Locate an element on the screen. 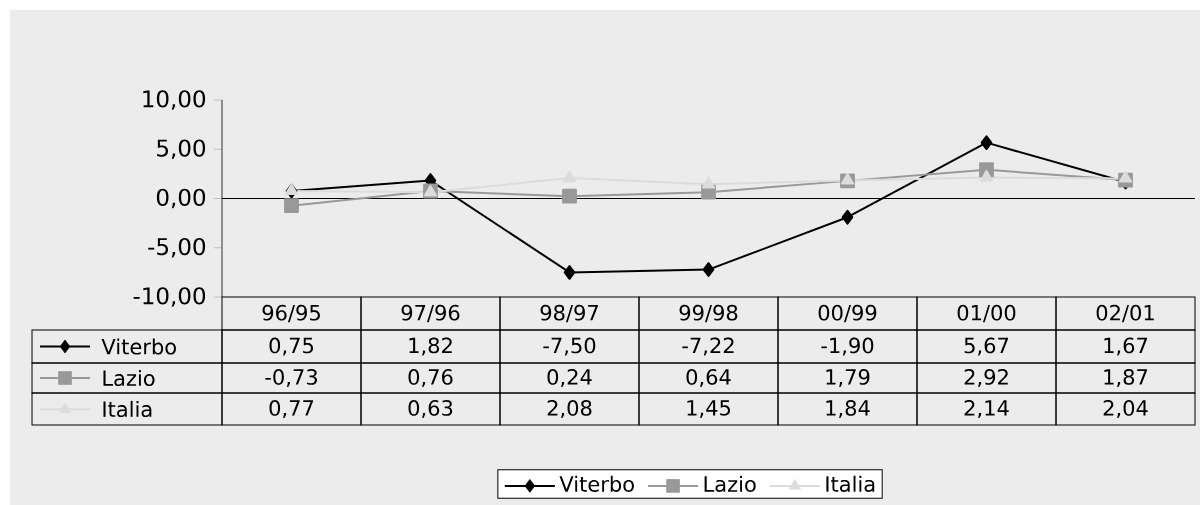 This screenshot has height=505, width=1200. data-label: 1,87 is located at coordinates (1126, 378).